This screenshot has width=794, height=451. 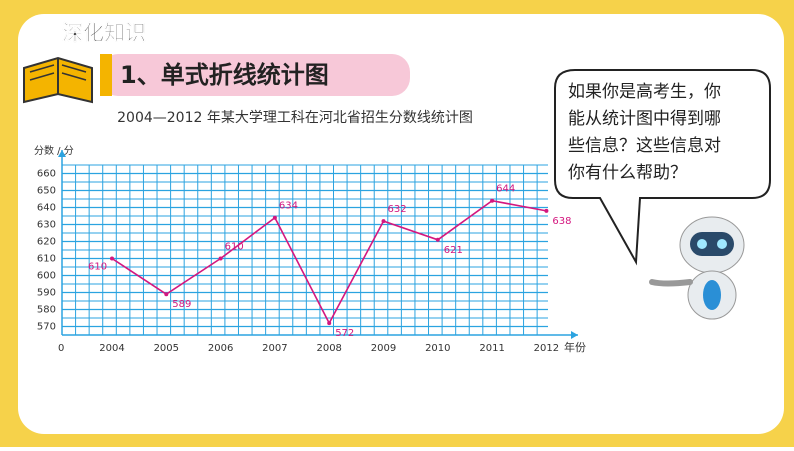 What do you see at coordinates (644, 146) in the screenshot?
I see `bubble-line: 些信息？这些信息对` at bounding box center [644, 146].